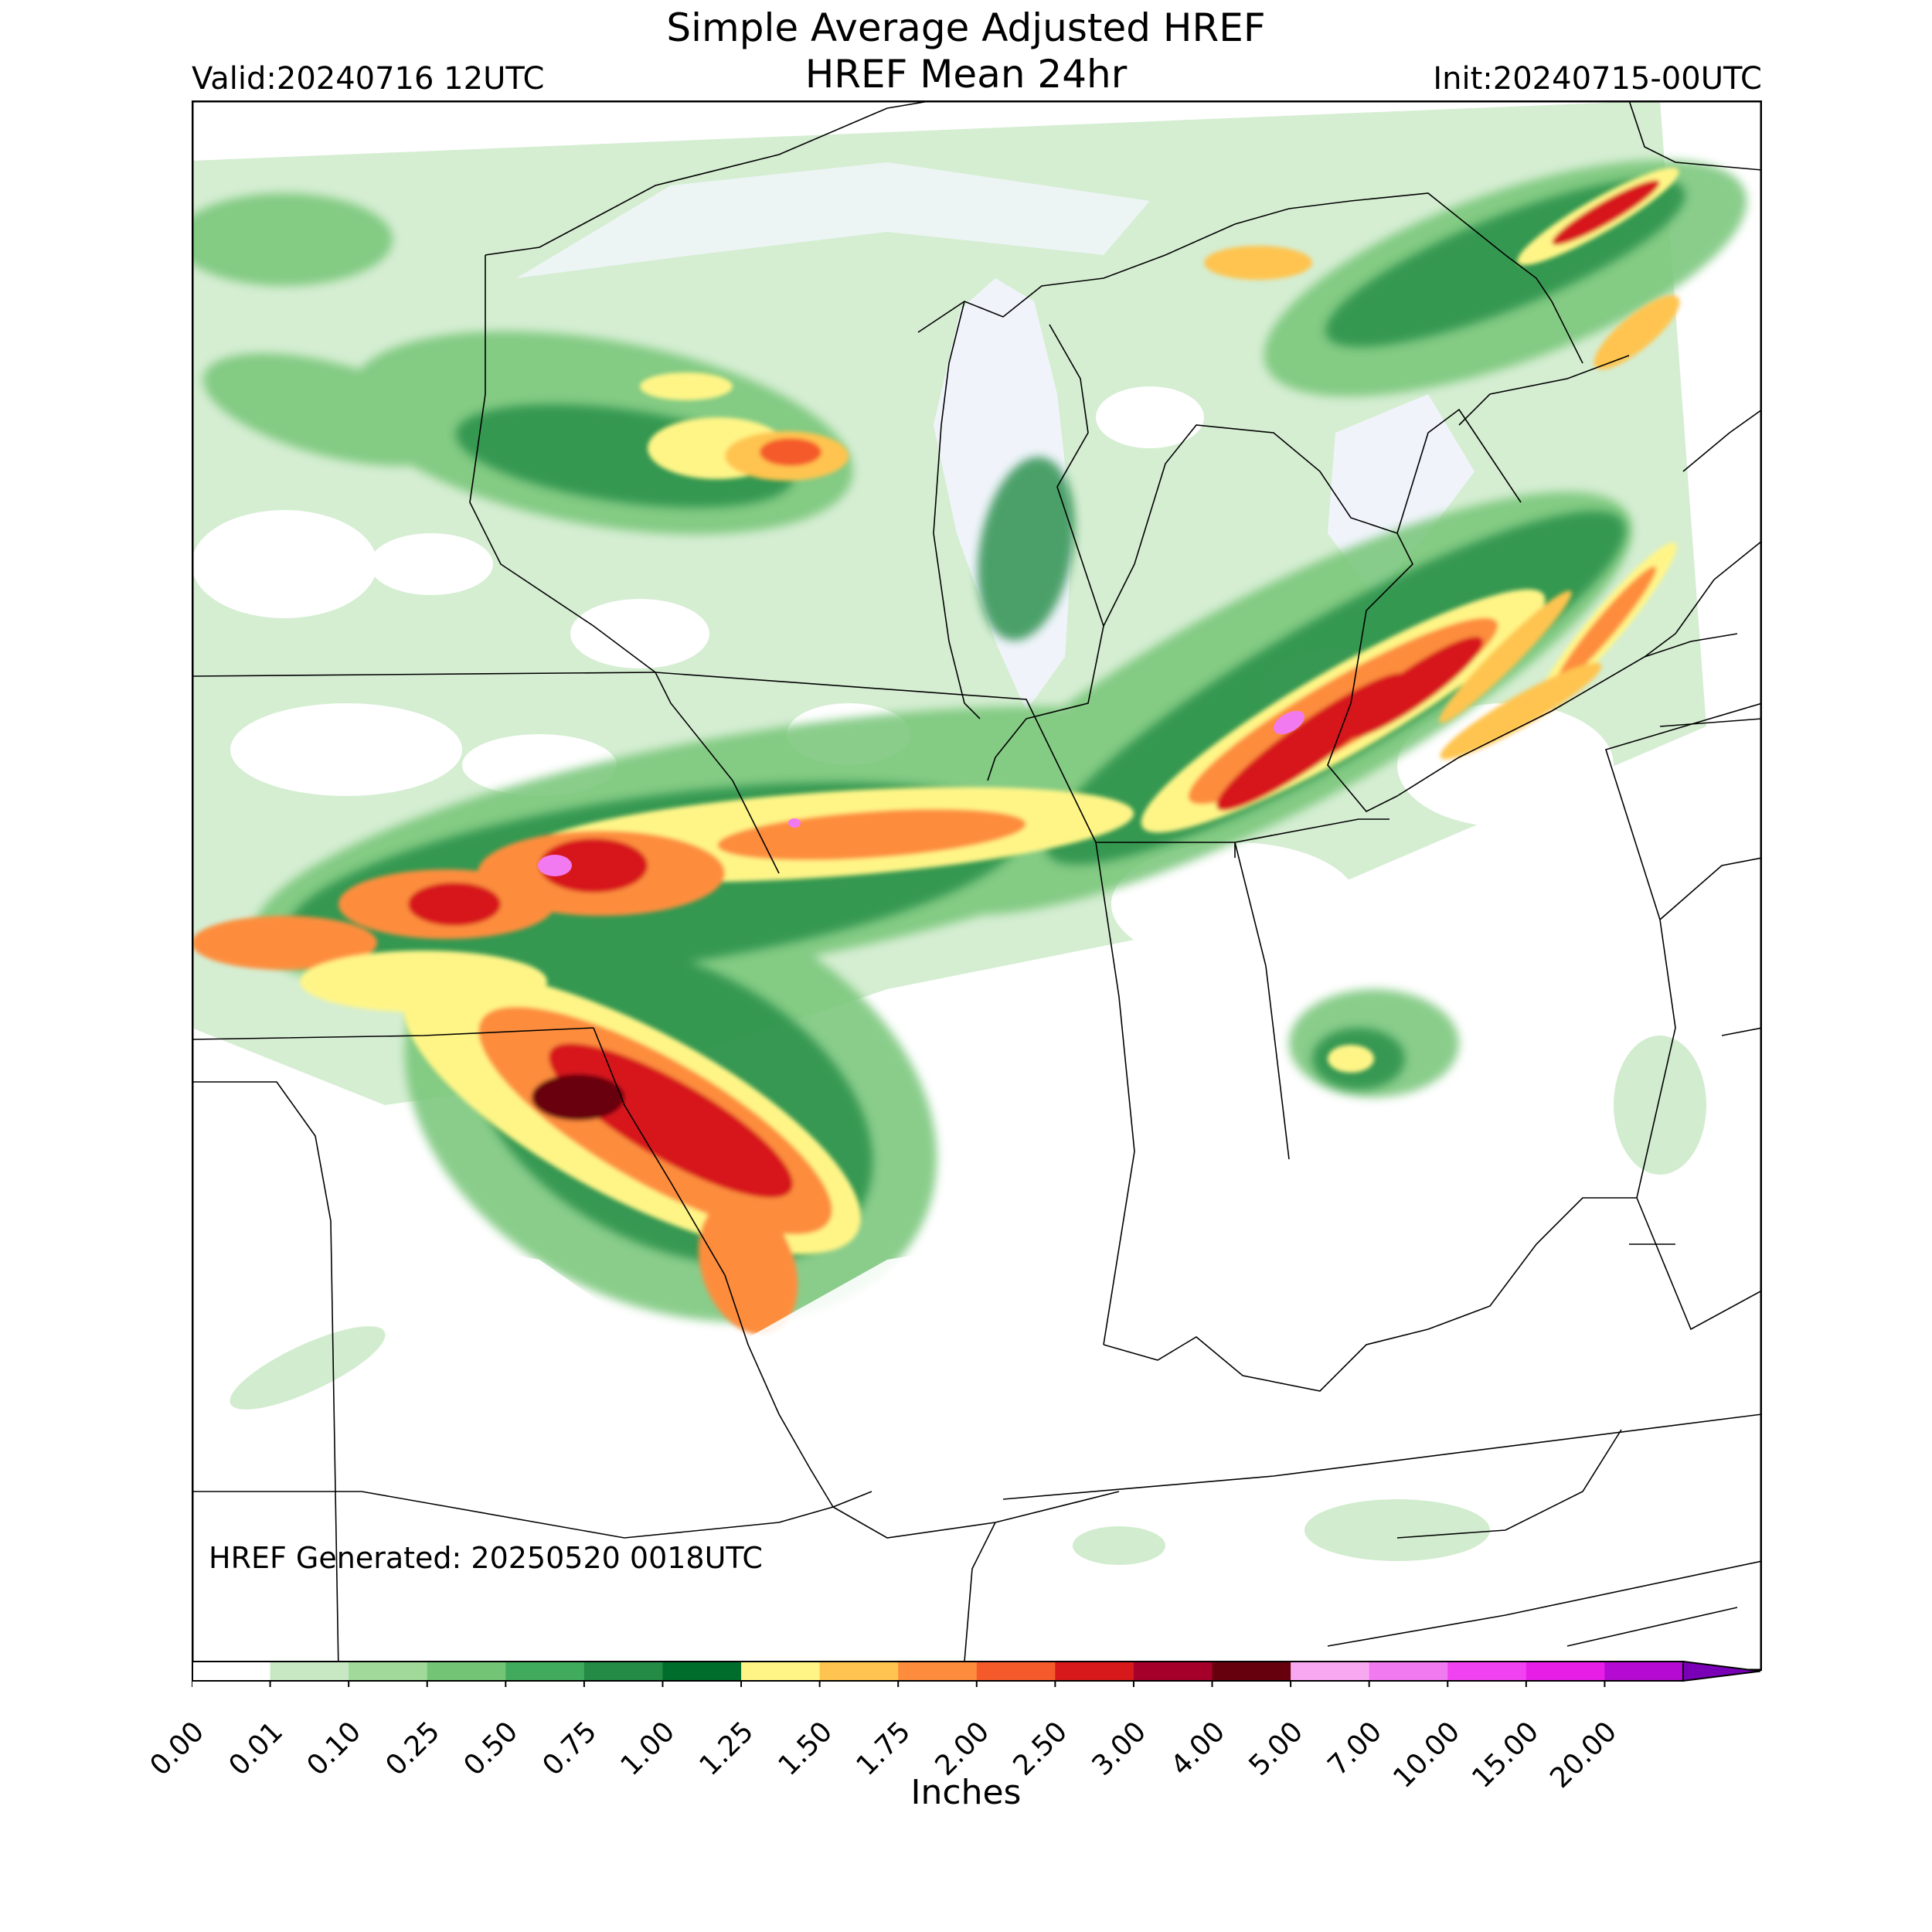  What do you see at coordinates (1598, 79) in the screenshot?
I see `init-time-label: Init:20240715-00UTC` at bounding box center [1598, 79].